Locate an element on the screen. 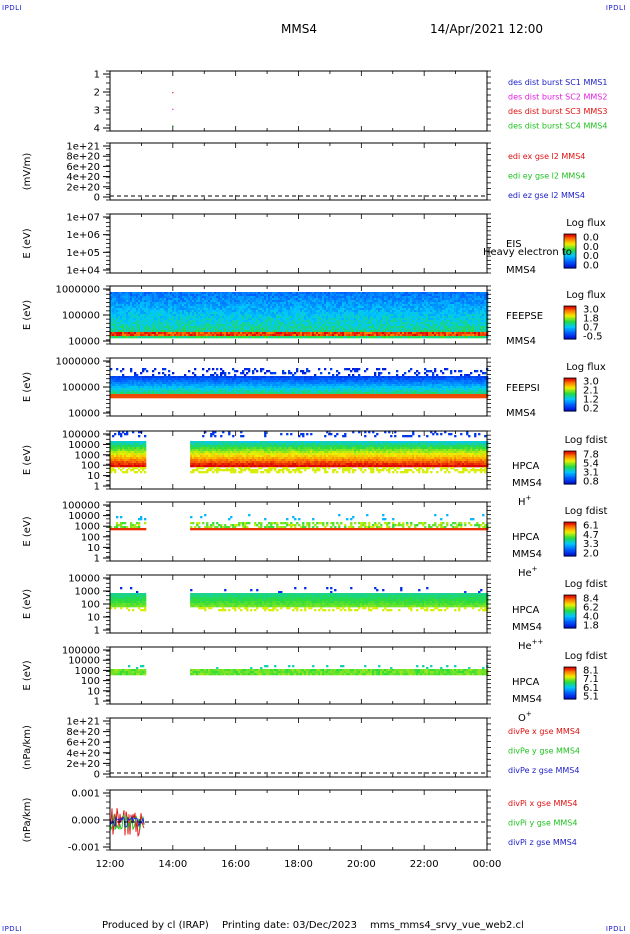 This screenshot has width=630, height=934. panel-1-legend-2: des dist burst SC3 MMS3 is located at coordinates (557, 111).